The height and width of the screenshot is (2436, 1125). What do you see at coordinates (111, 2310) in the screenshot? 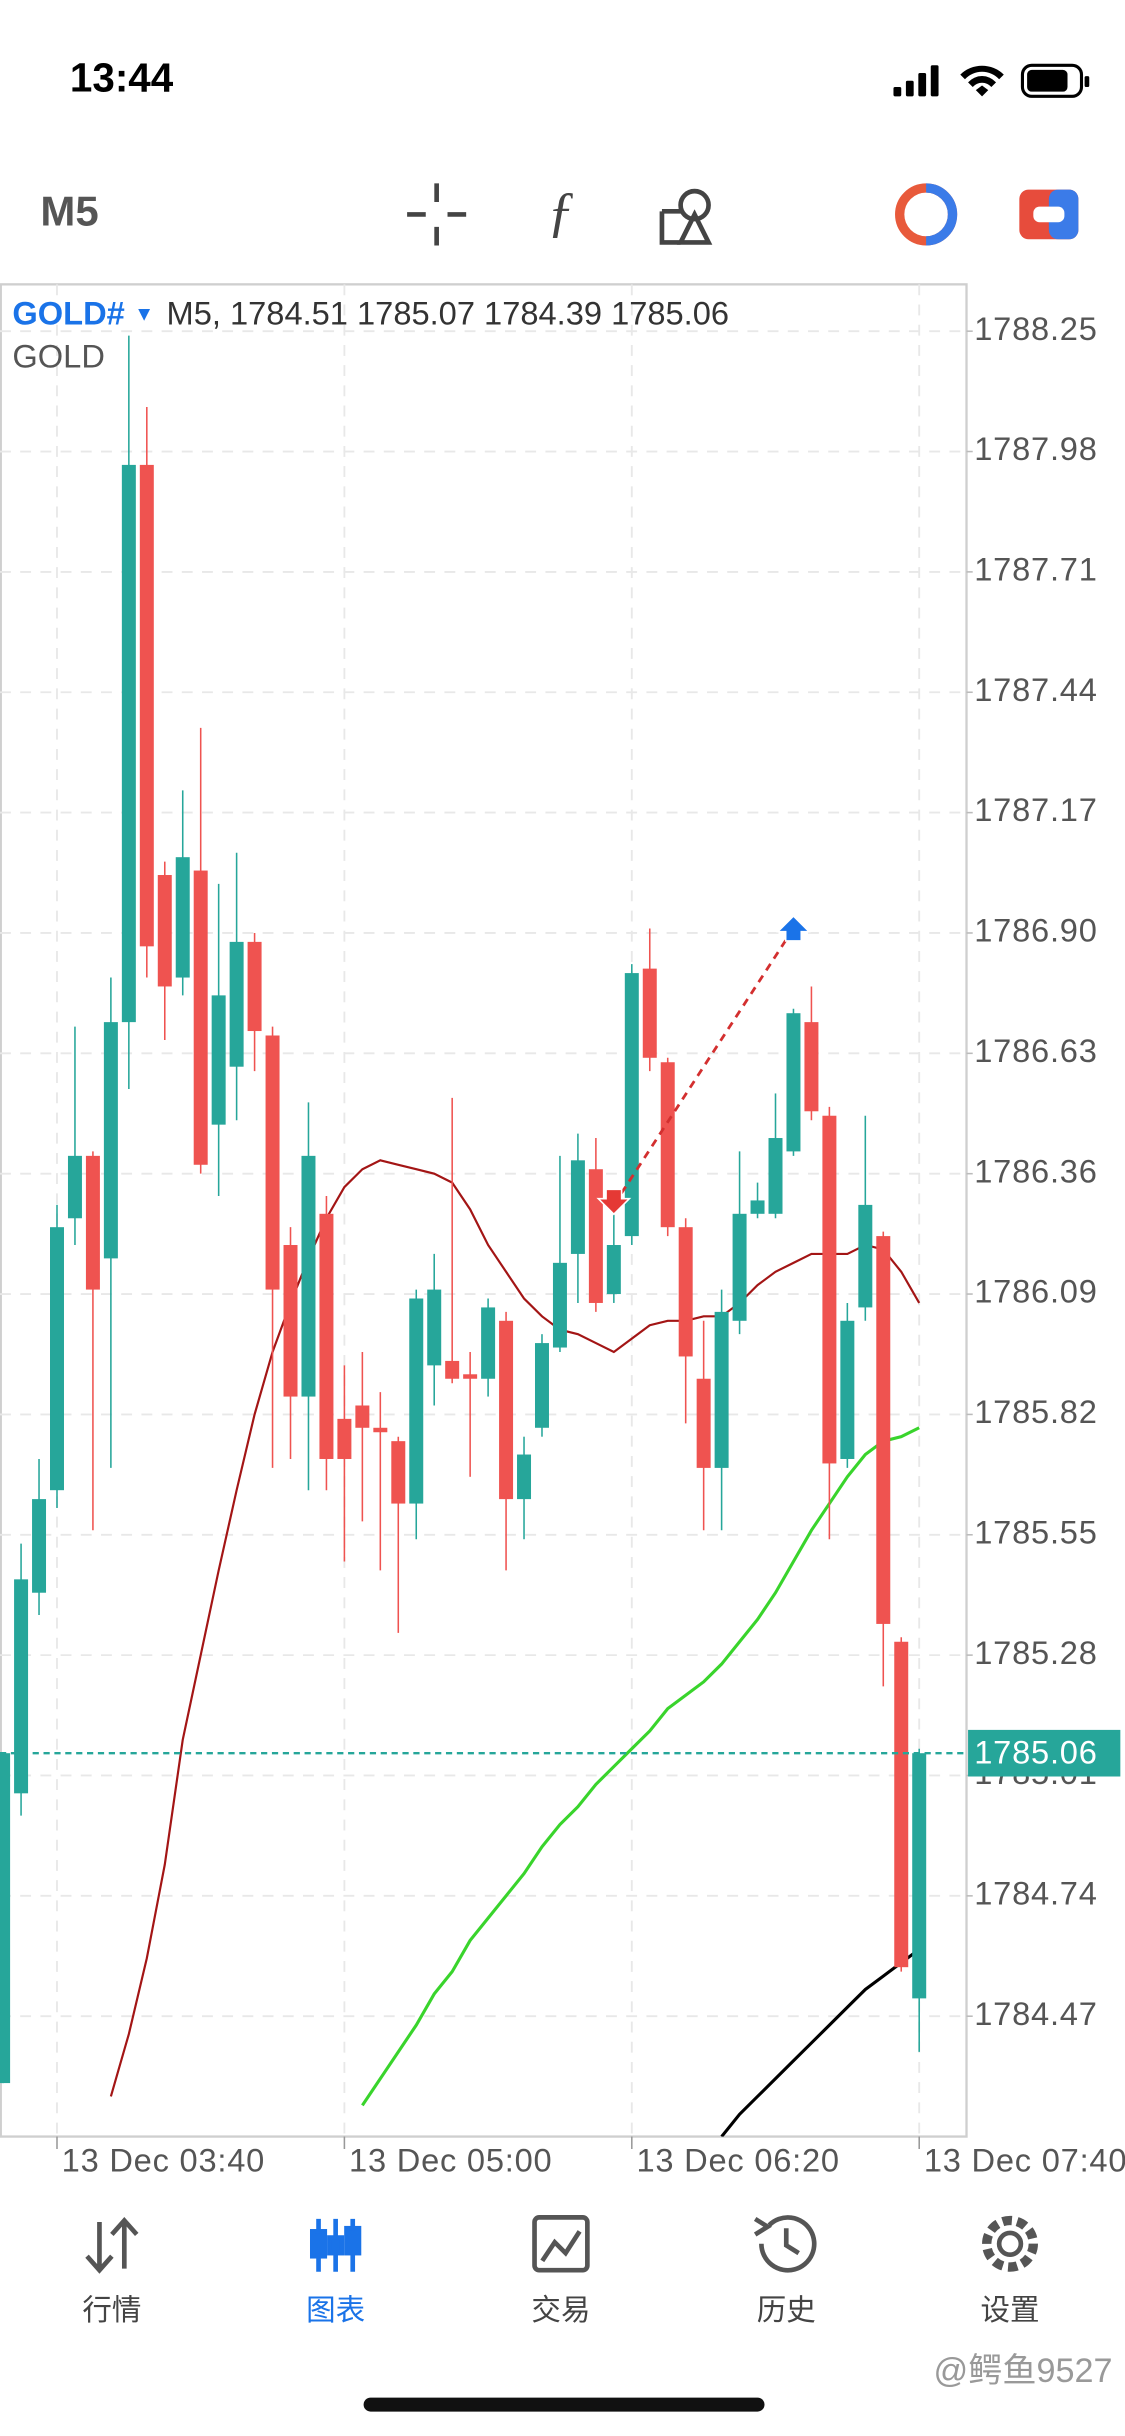
I see `tab-label: 行情` at bounding box center [111, 2310].